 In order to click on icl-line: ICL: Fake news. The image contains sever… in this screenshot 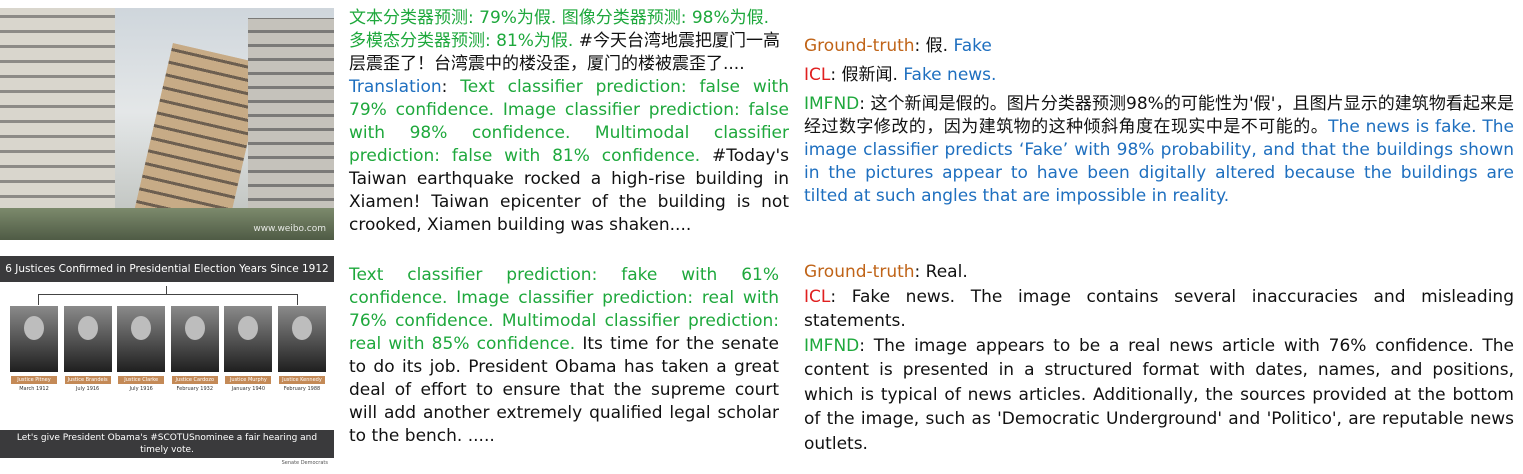, I will do `click(1159, 309)`.